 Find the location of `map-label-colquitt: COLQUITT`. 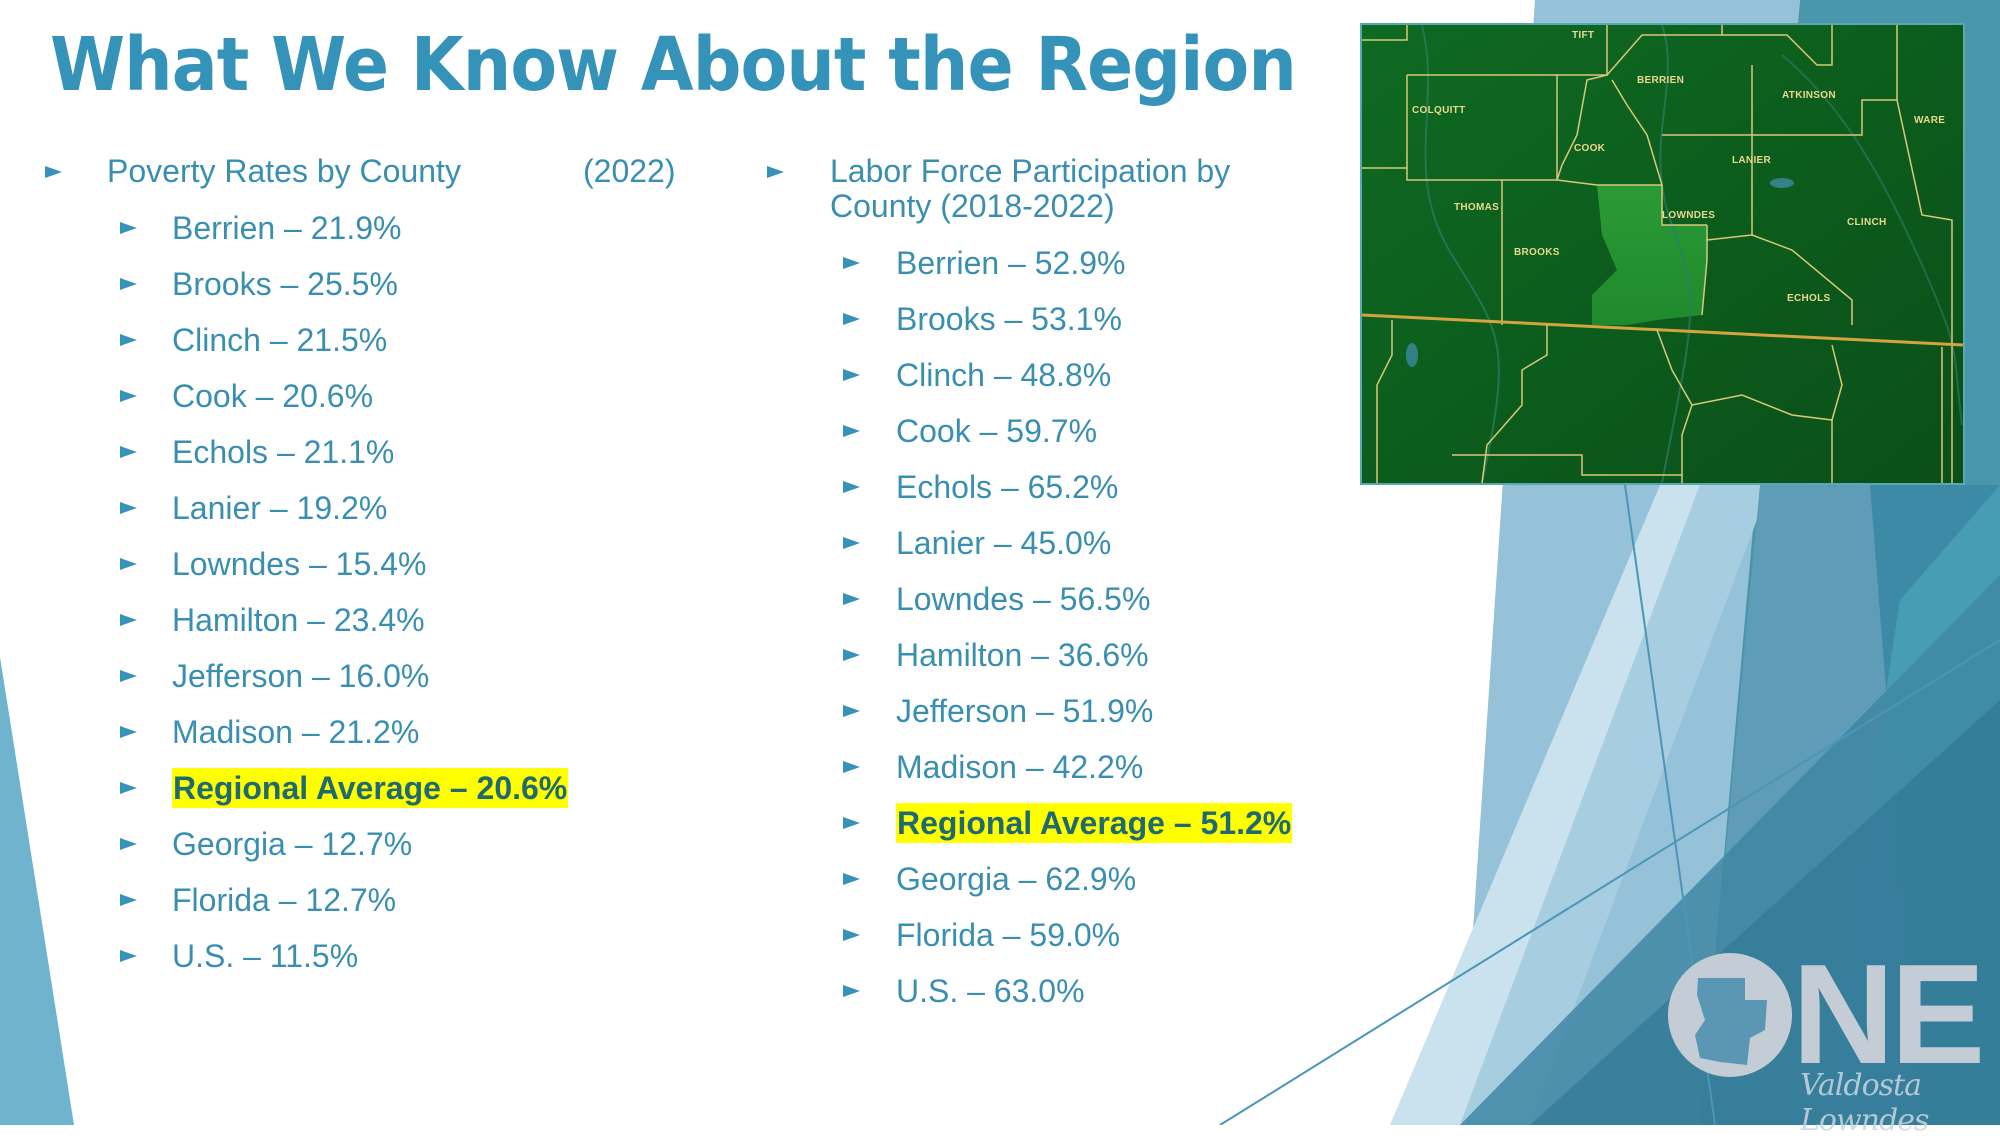

map-label-colquitt: COLQUITT is located at coordinates (1439, 110).